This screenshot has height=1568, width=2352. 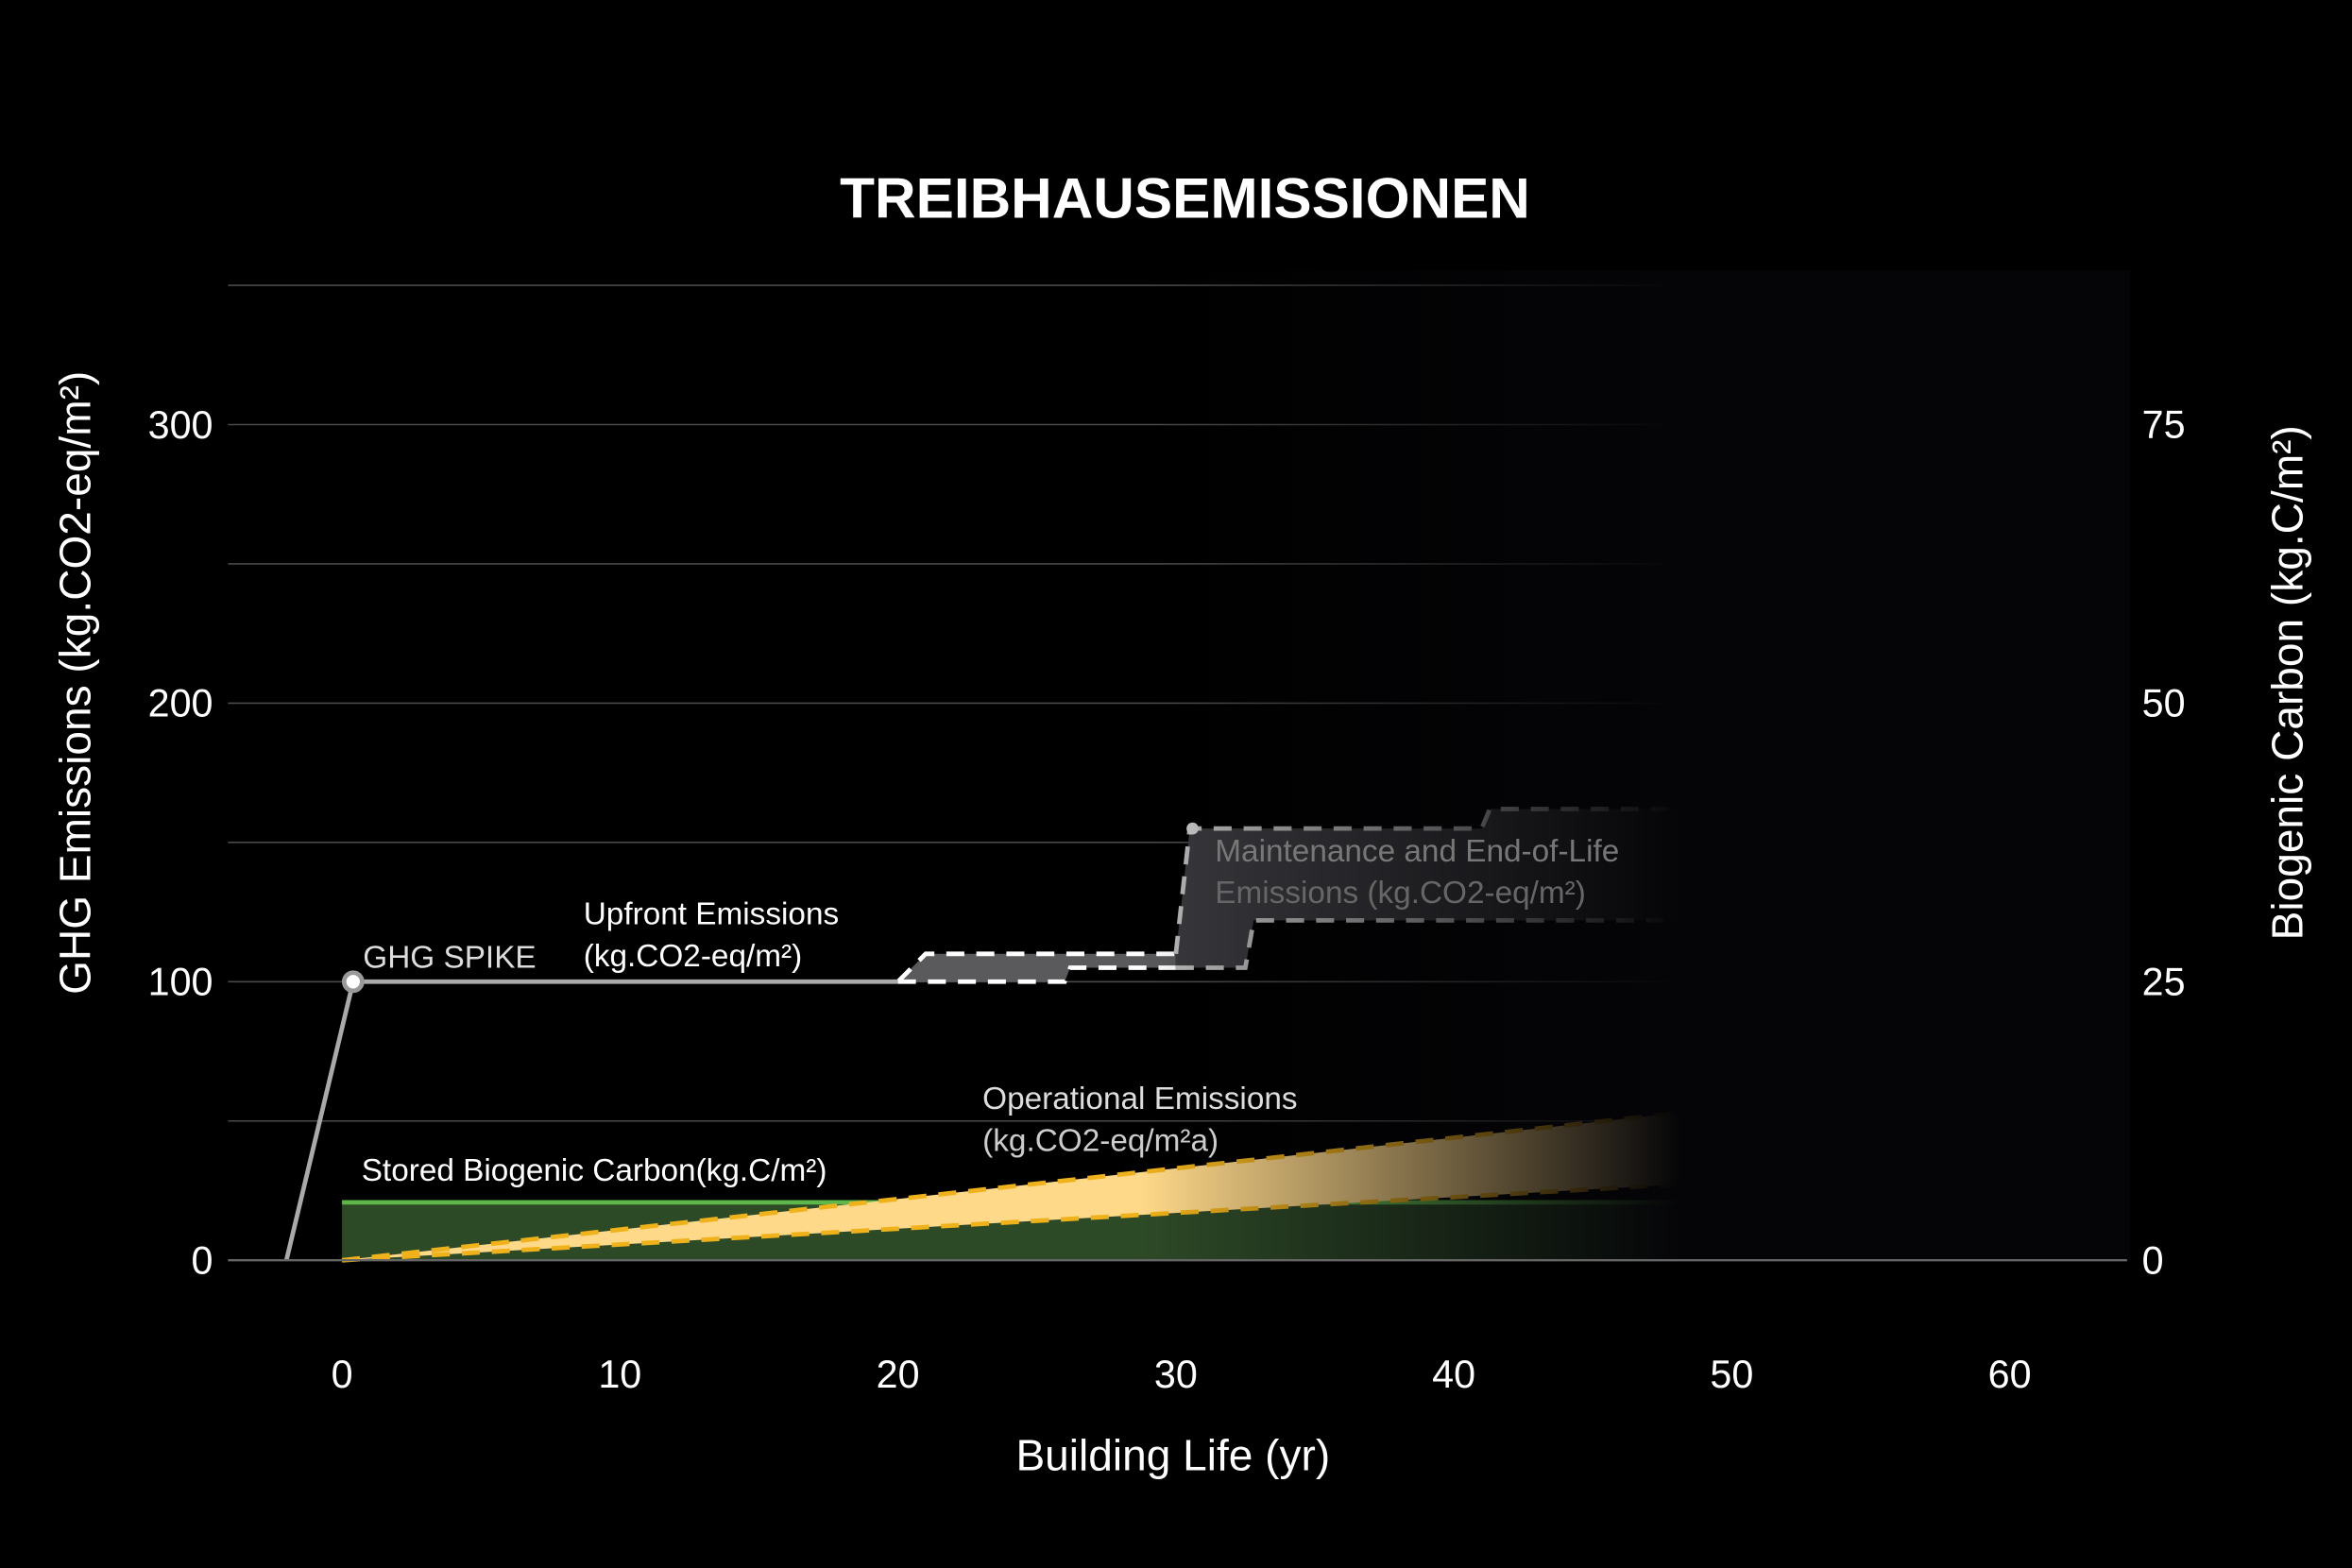 I want to click on maintenance-label-line2: Emissions (kg.CO2-eq/m²), so click(x=1400, y=893).